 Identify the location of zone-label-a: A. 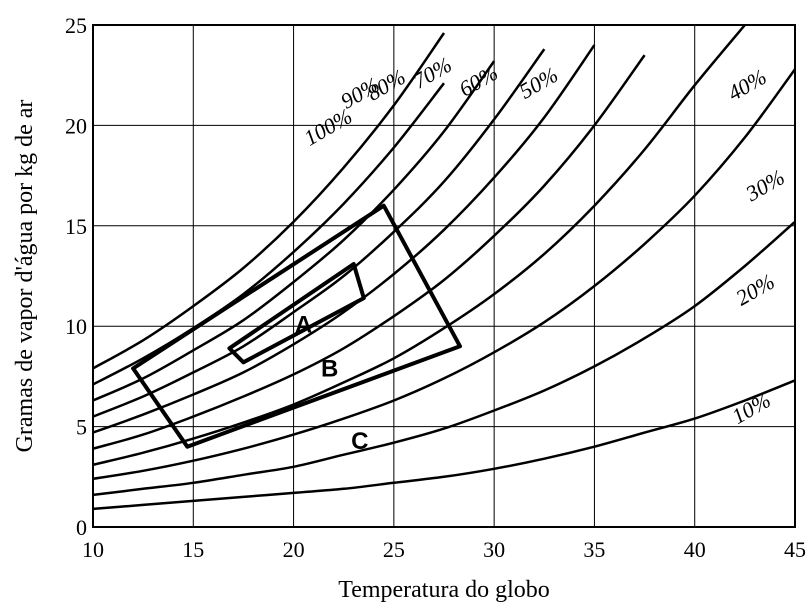
(303, 325).